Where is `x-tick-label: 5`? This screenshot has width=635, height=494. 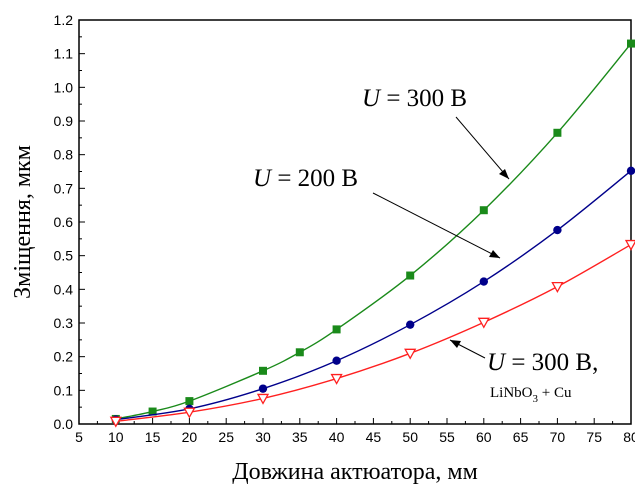
x-tick-label: 5 is located at coordinates (79, 437).